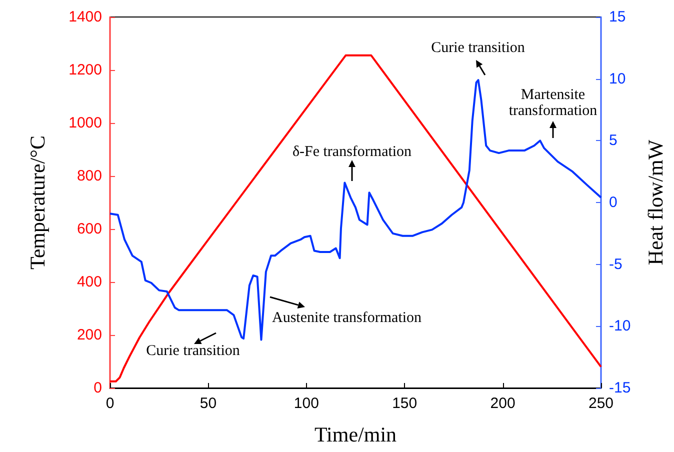 The width and height of the screenshot is (674, 452). Describe the element at coordinates (601, 403) in the screenshot. I see `x-tick-label: 250` at that location.